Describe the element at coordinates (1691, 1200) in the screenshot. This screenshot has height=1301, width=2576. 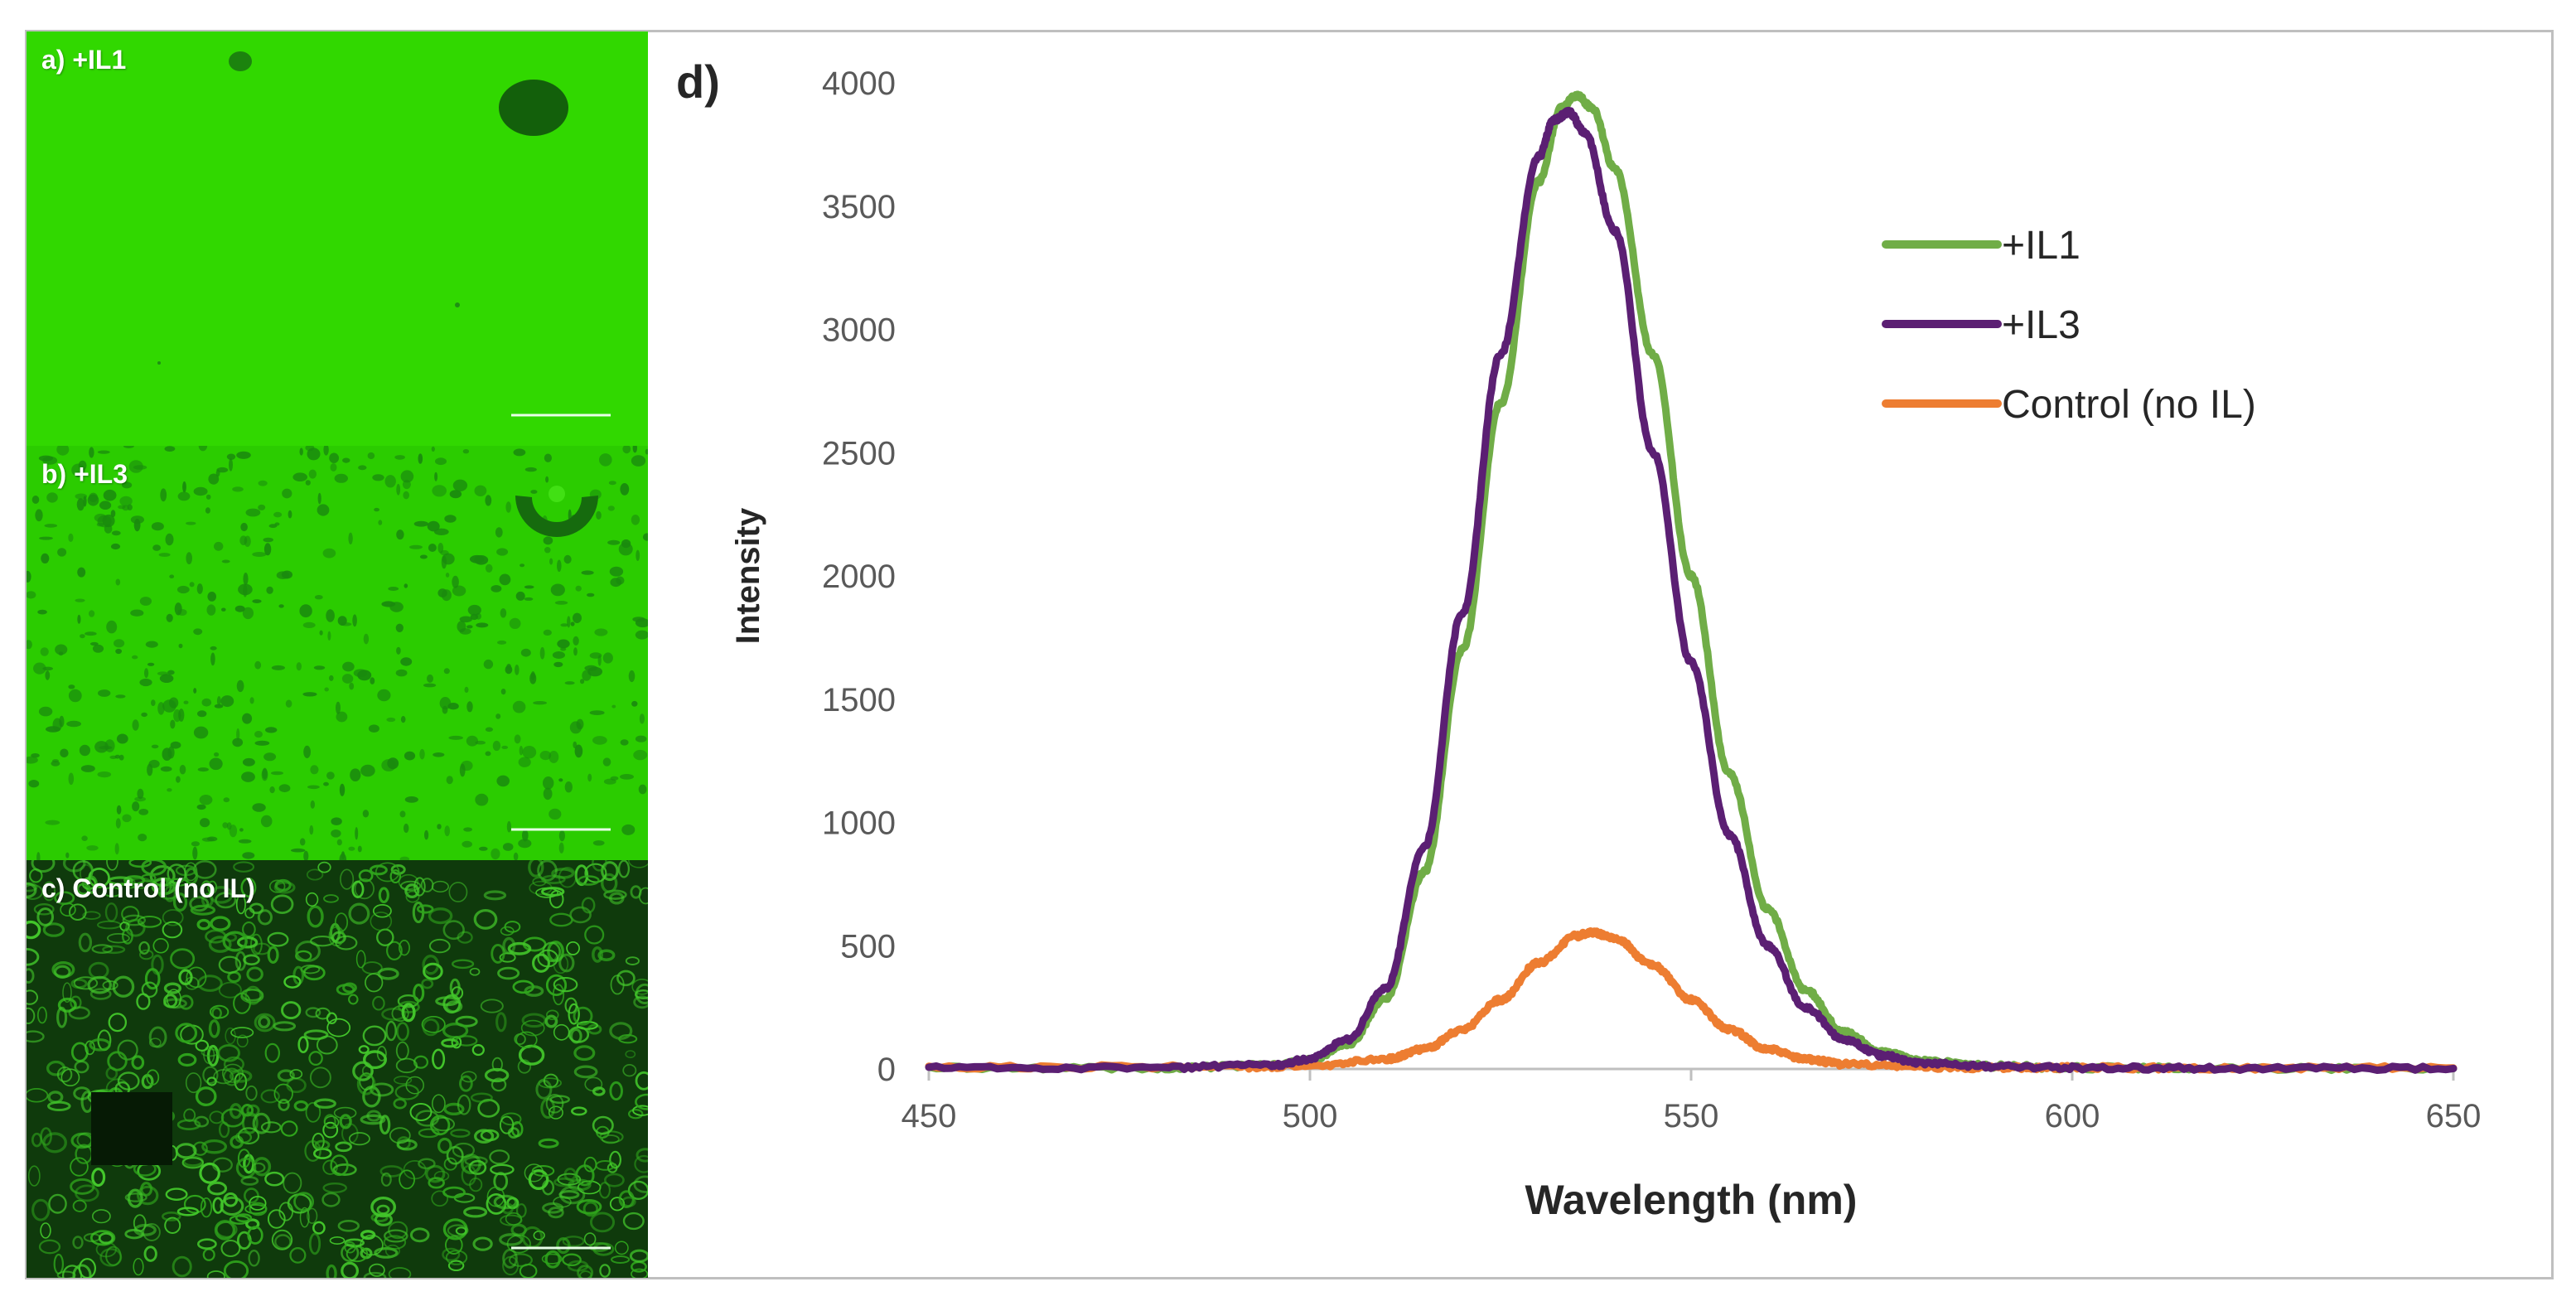
I see `x-axis-title: Wavelength (nm)` at that location.